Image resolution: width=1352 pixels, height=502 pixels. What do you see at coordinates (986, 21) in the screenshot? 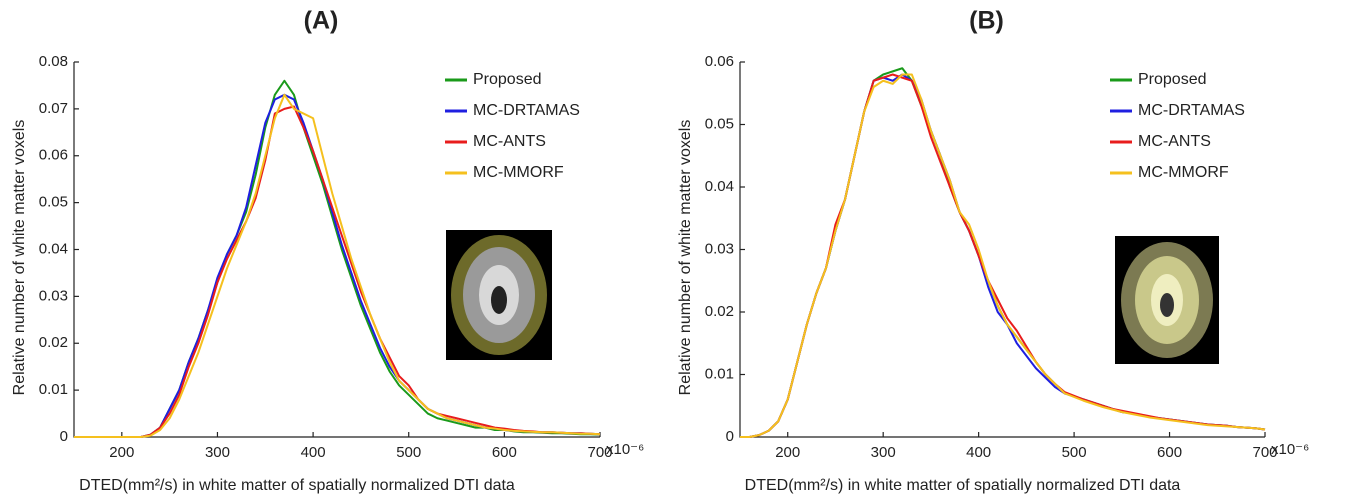
I see `chart-title: (B)` at bounding box center [986, 21].